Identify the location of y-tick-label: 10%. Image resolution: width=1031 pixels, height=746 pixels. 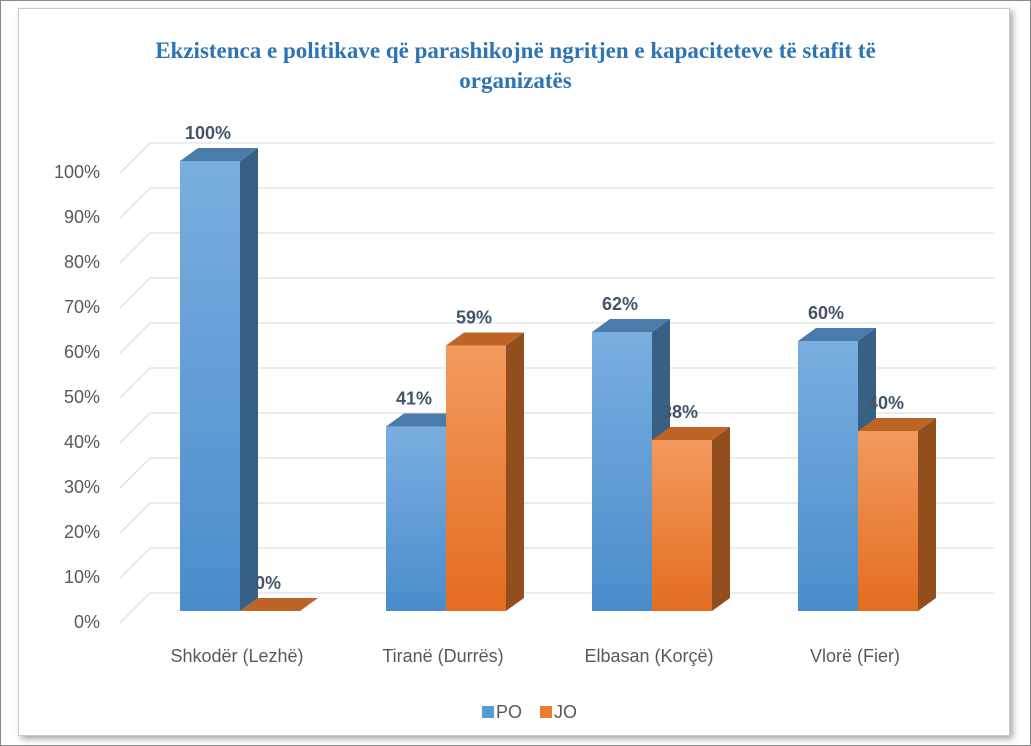
(82, 577).